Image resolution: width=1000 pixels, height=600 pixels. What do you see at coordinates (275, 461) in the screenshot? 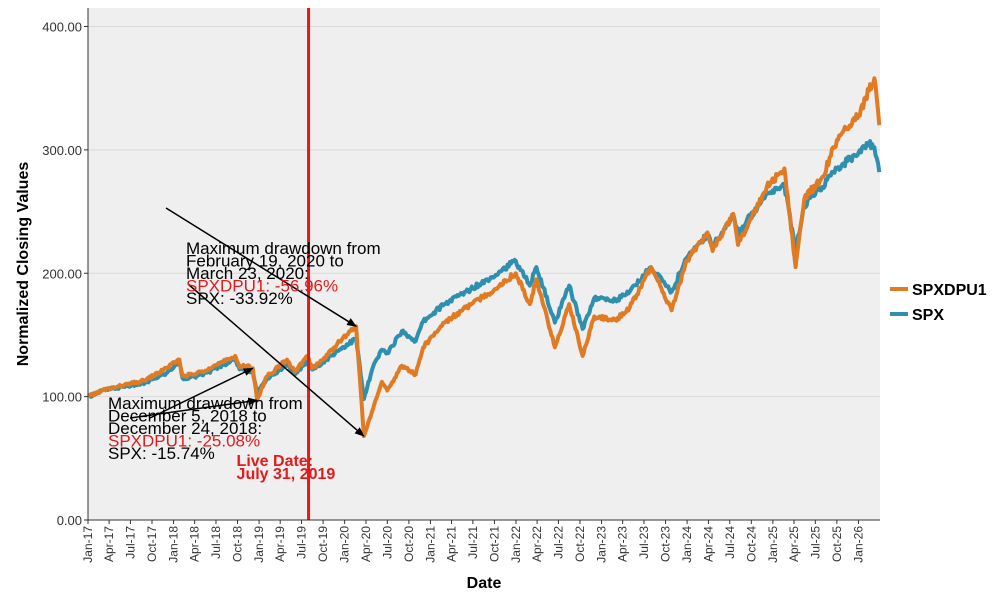
I see `live-date-label-line1: Live Date:` at bounding box center [275, 461].